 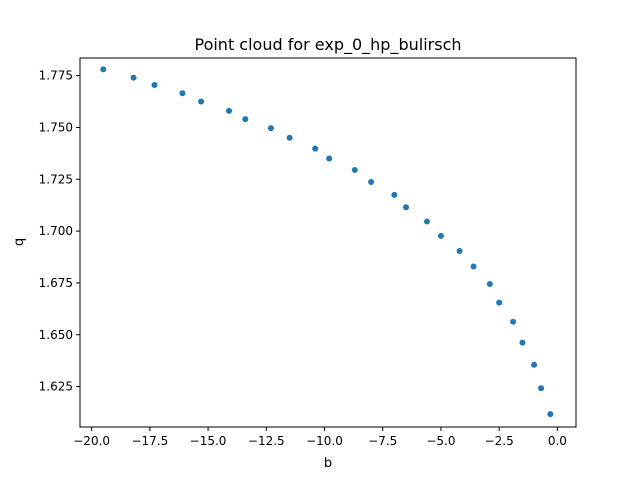 I want to click on y-tick-label: 1.650, so click(x=56, y=335).